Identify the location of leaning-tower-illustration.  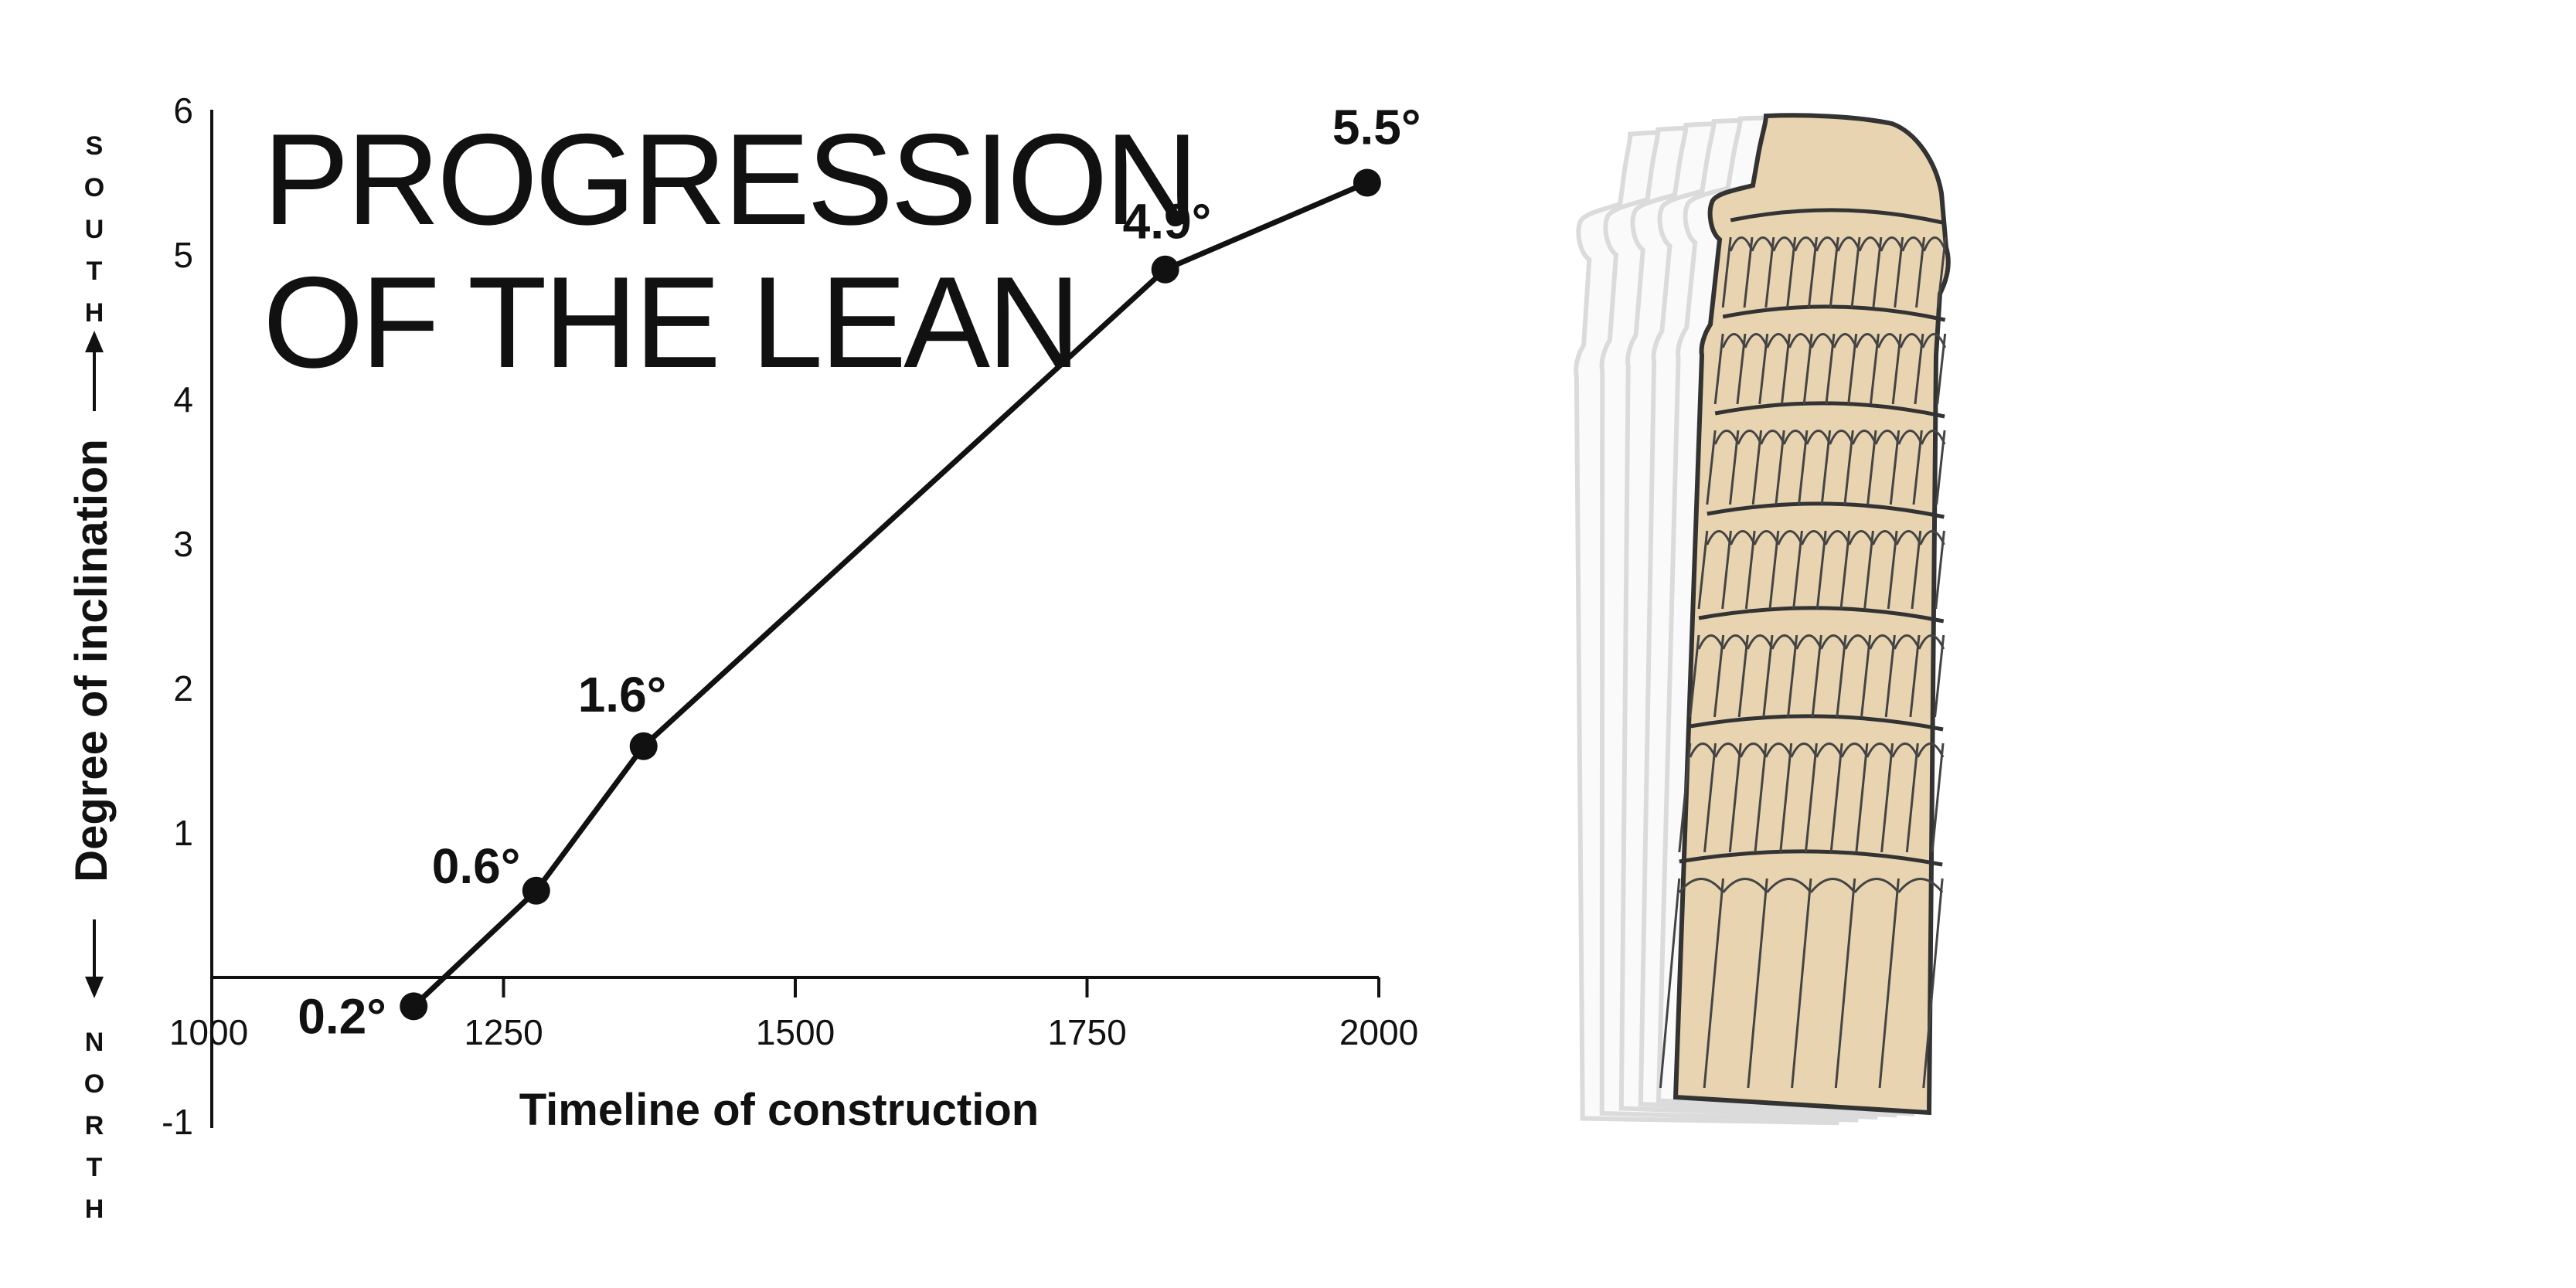
(1744, 624).